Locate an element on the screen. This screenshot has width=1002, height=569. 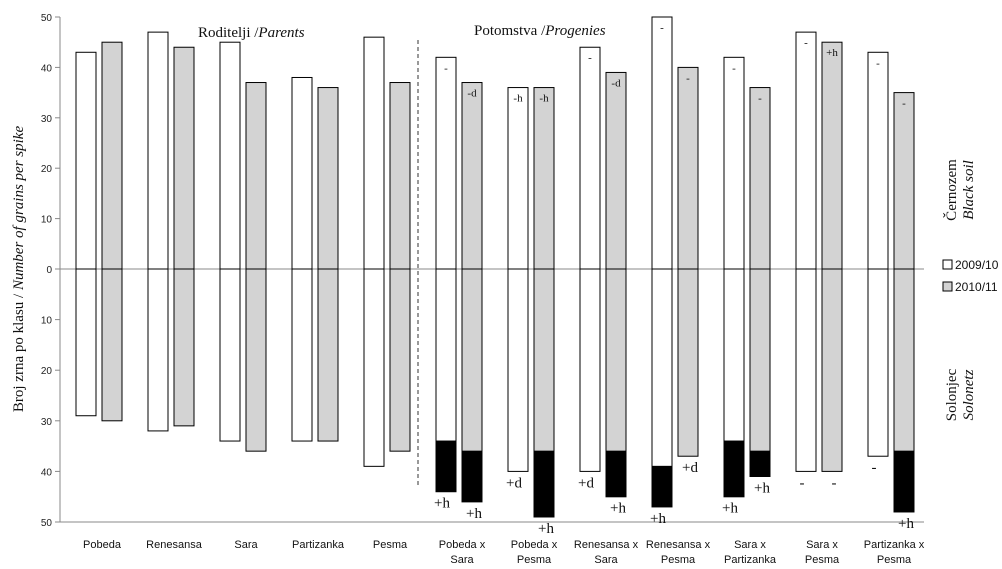
annotation-black-soil: -h is located at coordinates (518, 99).